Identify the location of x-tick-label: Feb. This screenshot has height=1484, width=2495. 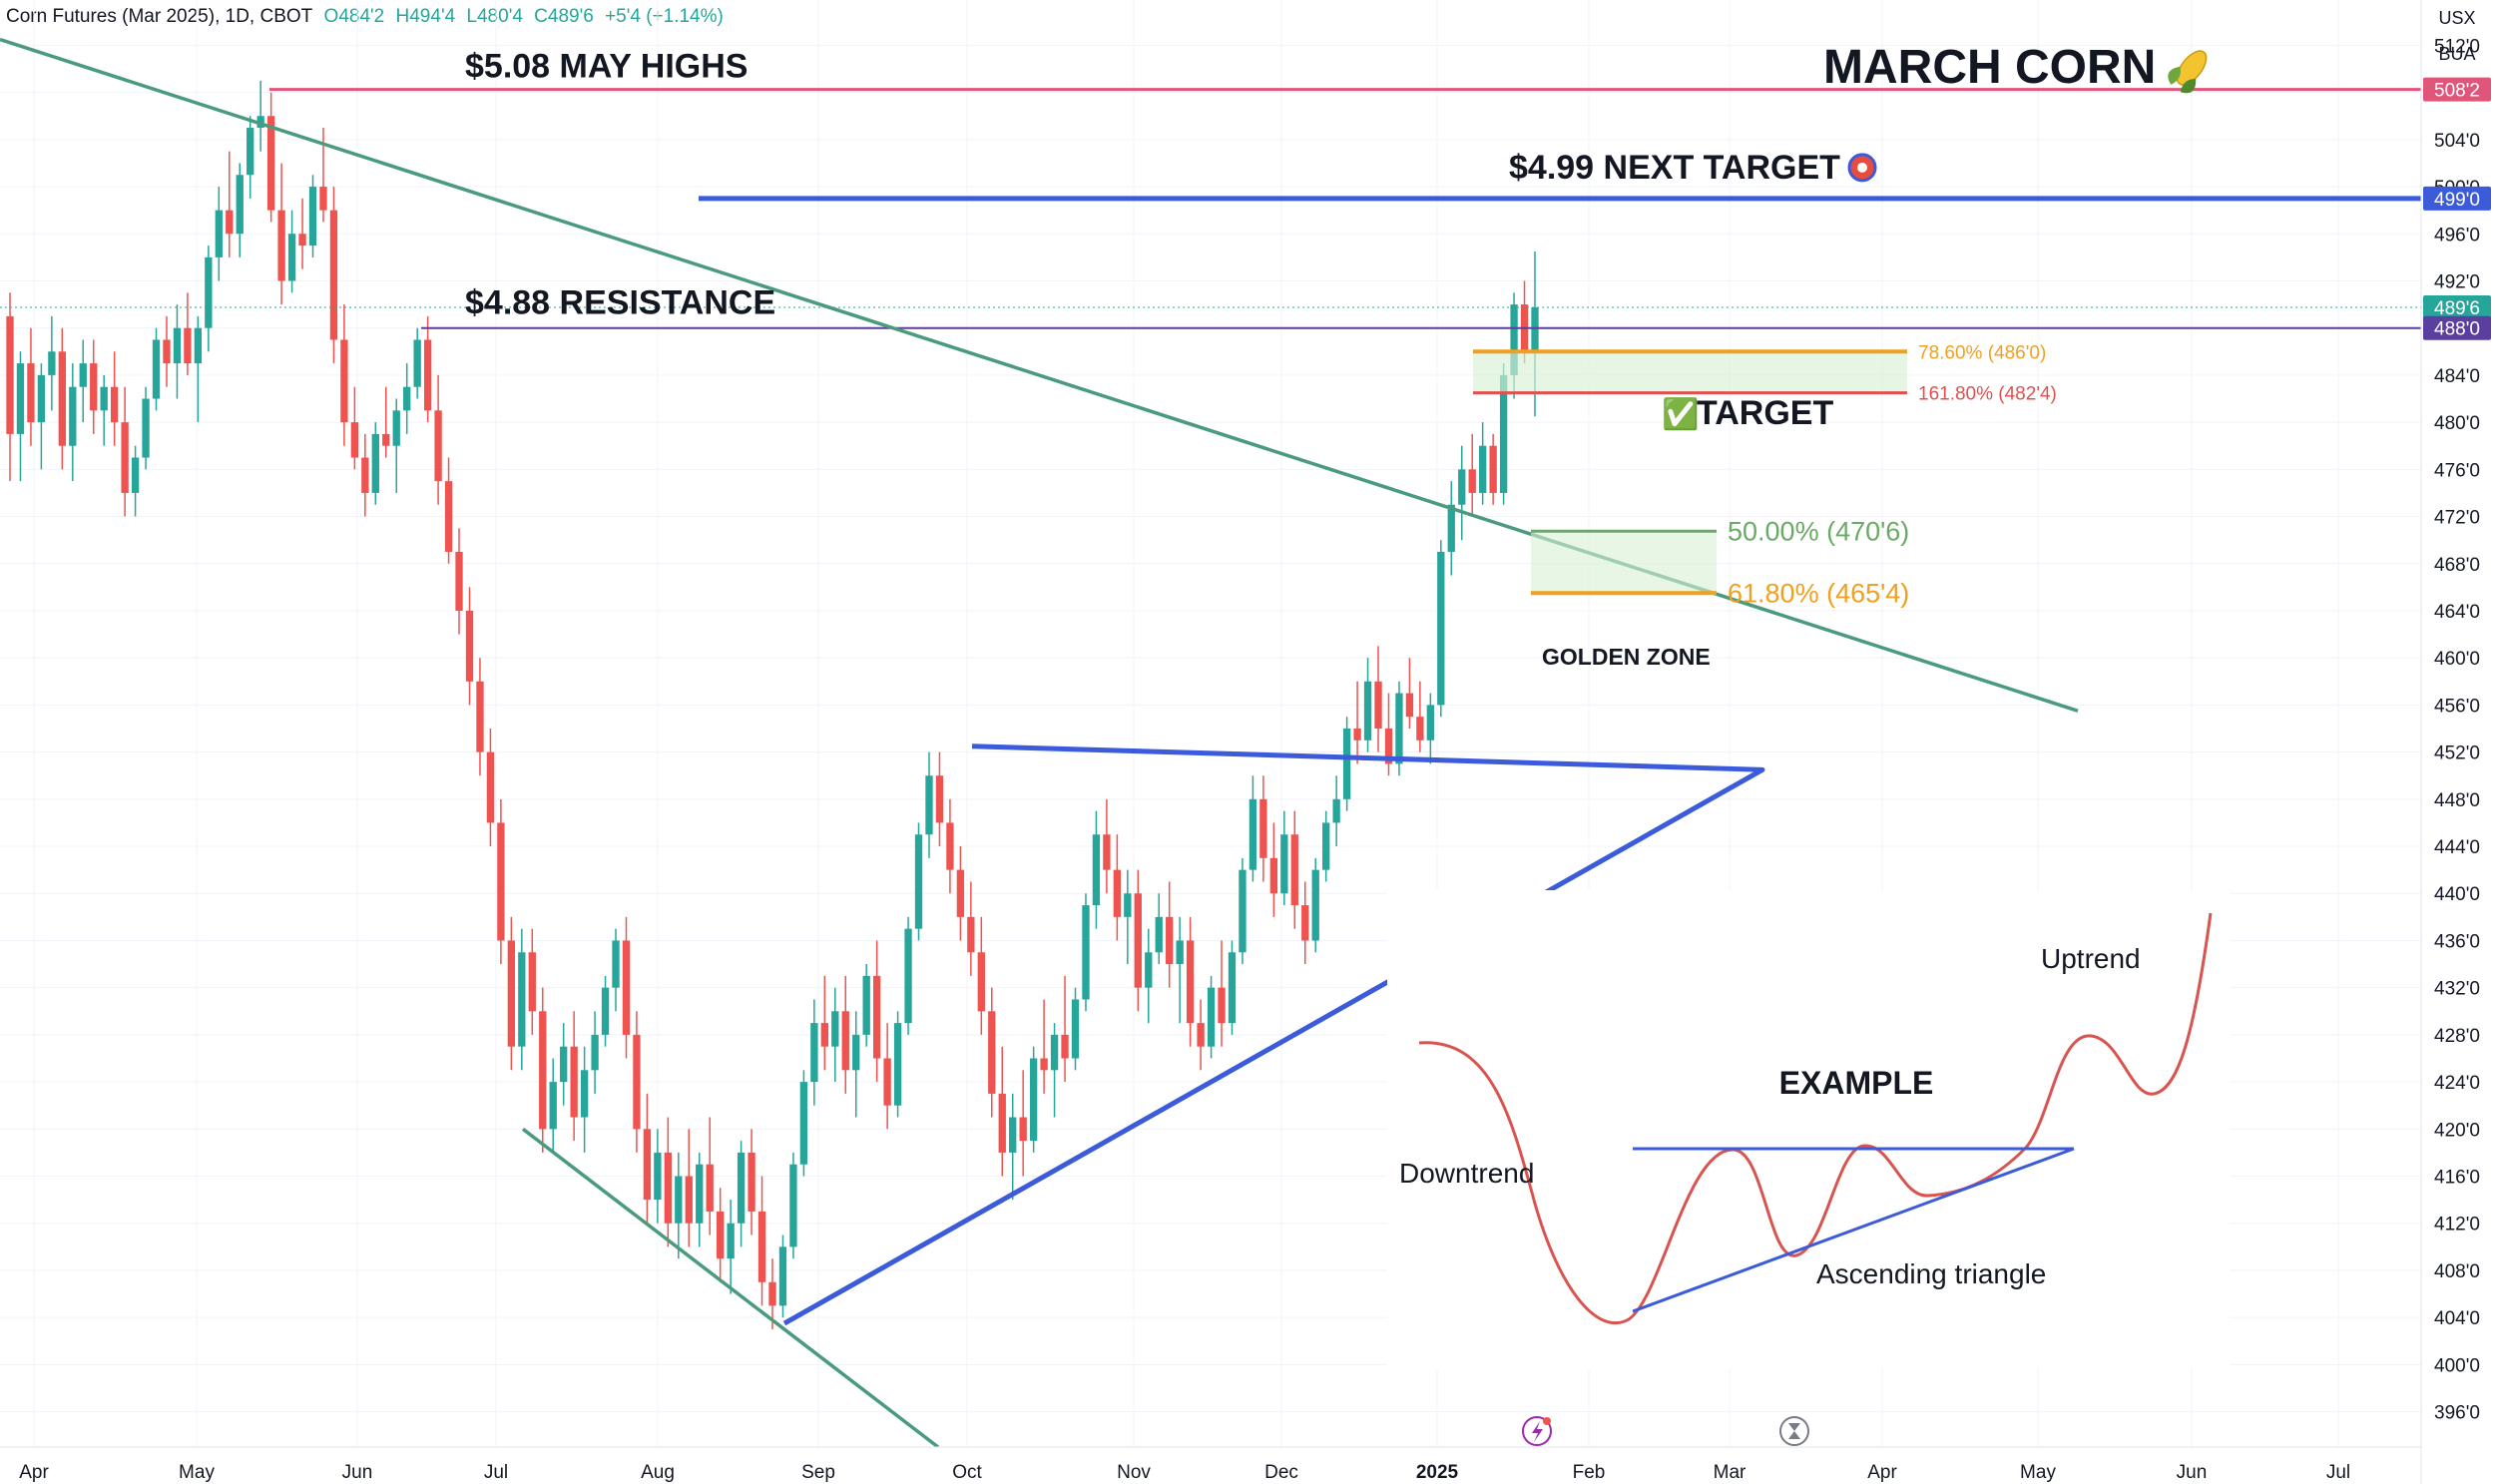
(1589, 1472).